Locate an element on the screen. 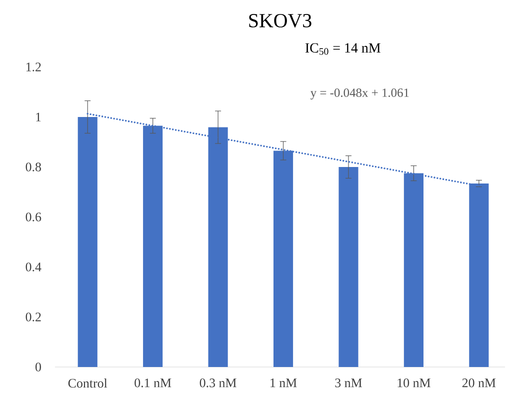 The width and height of the screenshot is (509, 415). x-tick-label: 0.3 nM is located at coordinates (218, 383).